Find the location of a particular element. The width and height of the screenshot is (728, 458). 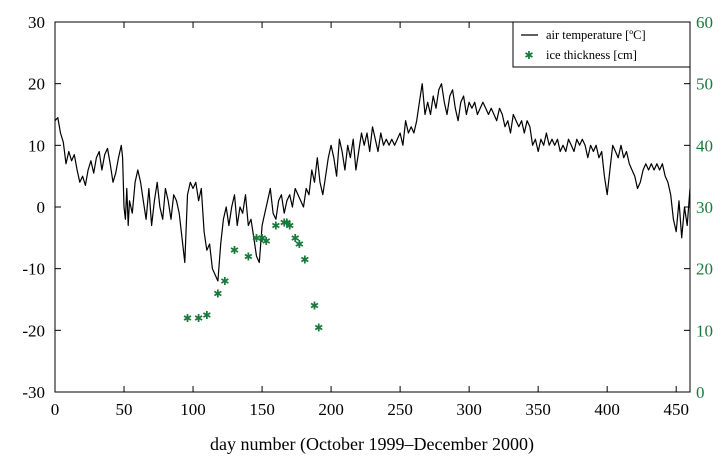

legend-box is located at coordinates (601, 44).